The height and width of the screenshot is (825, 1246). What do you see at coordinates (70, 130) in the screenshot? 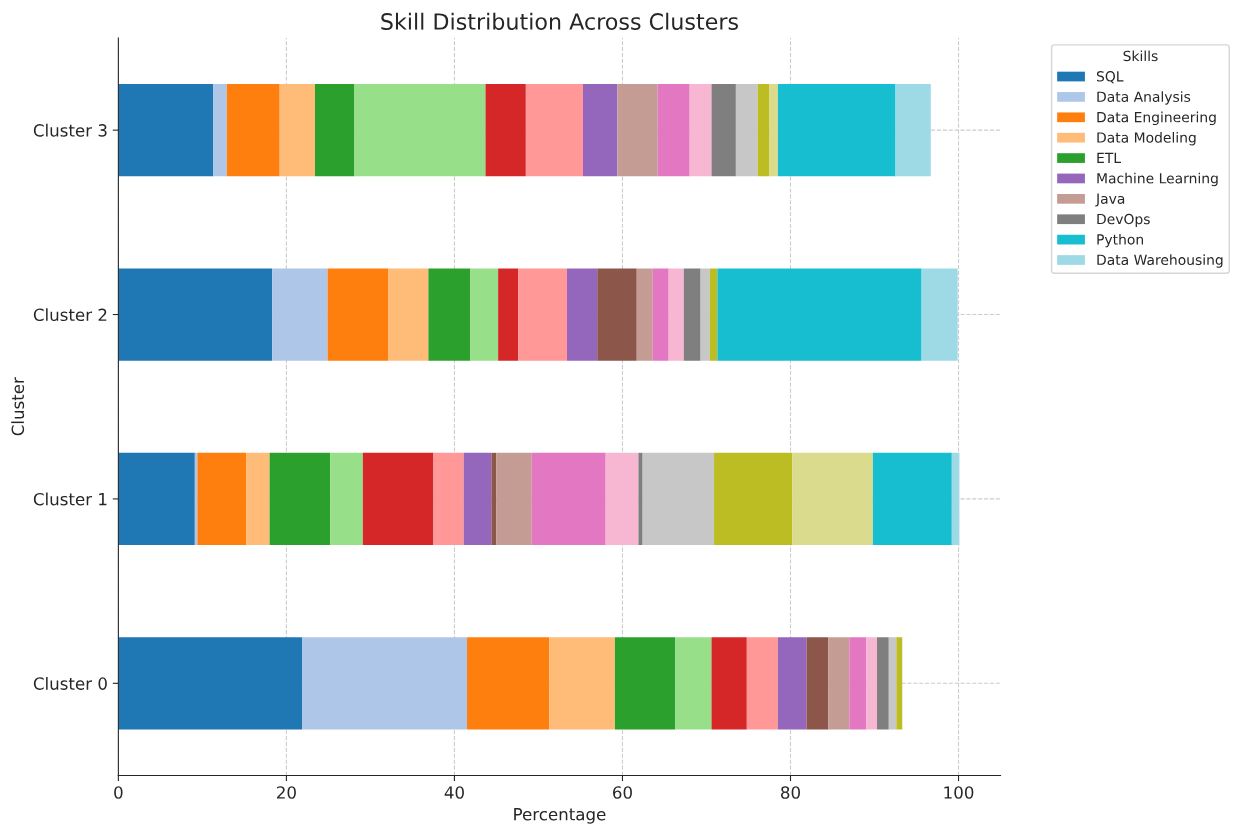
I see `y-tick-label: Cluster 3` at bounding box center [70, 130].